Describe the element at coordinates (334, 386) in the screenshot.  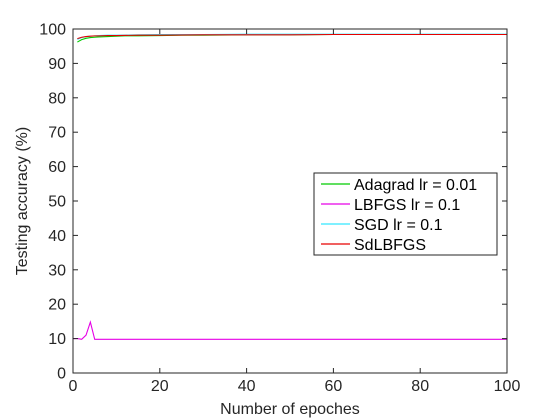
I see `x-tick-label: 60` at that location.